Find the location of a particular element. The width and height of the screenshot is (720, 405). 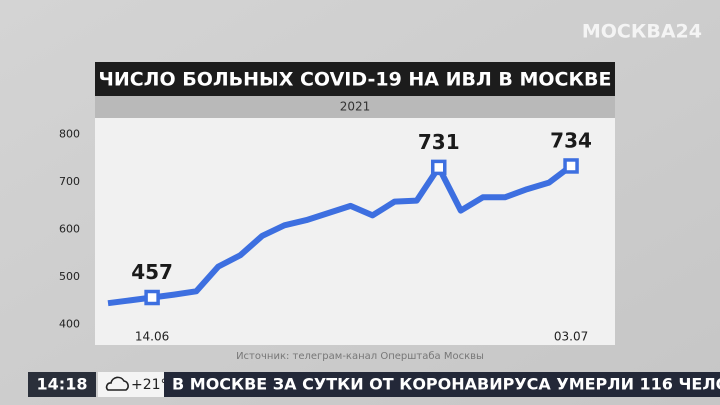

y-tick-label: 800 is located at coordinates (69, 134).